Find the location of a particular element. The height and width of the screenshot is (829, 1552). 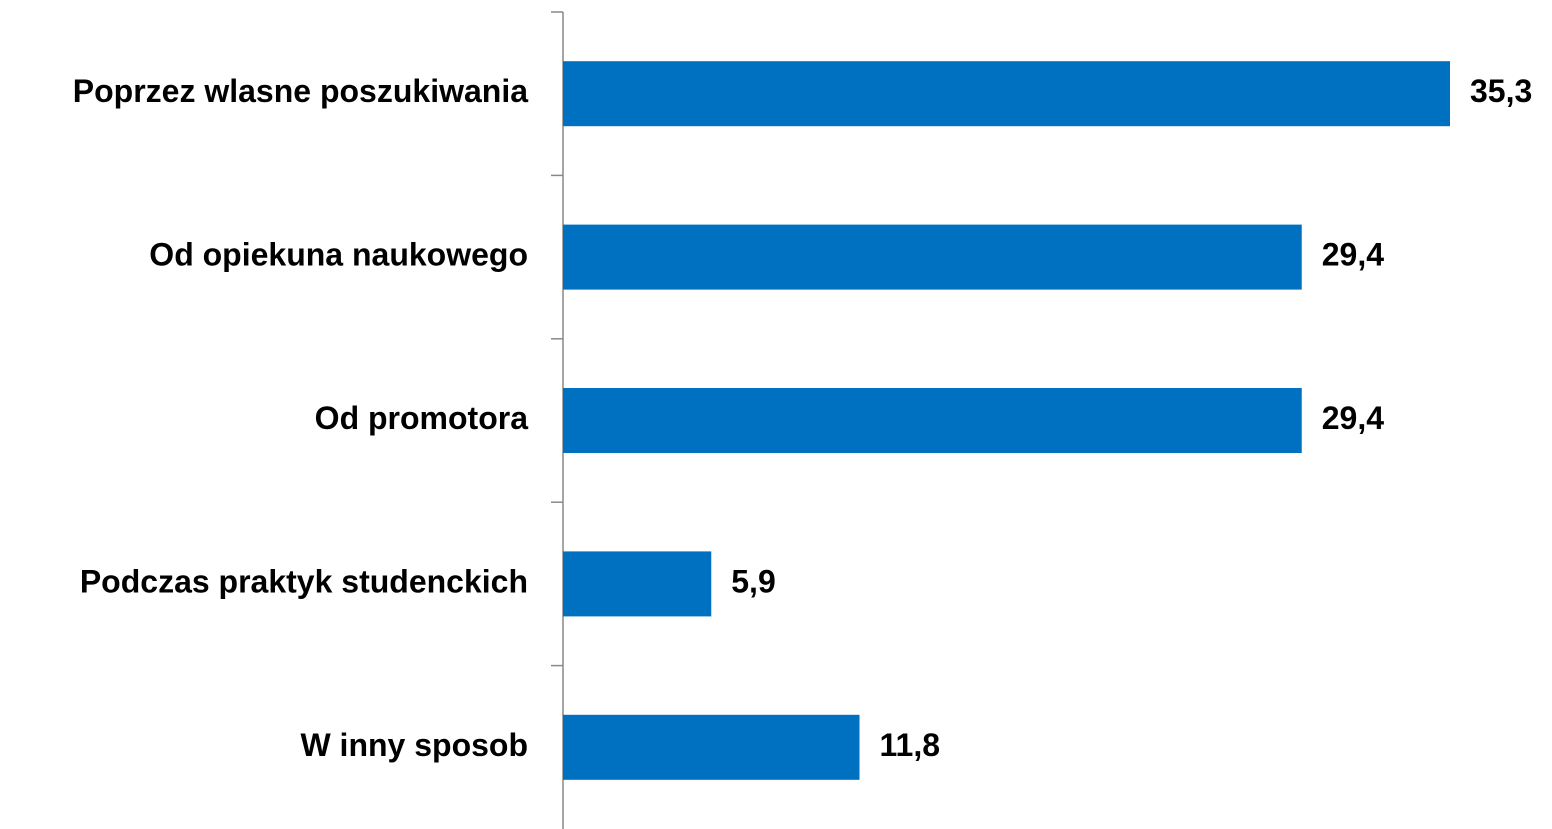

value-label: 11,8 is located at coordinates (910, 745).